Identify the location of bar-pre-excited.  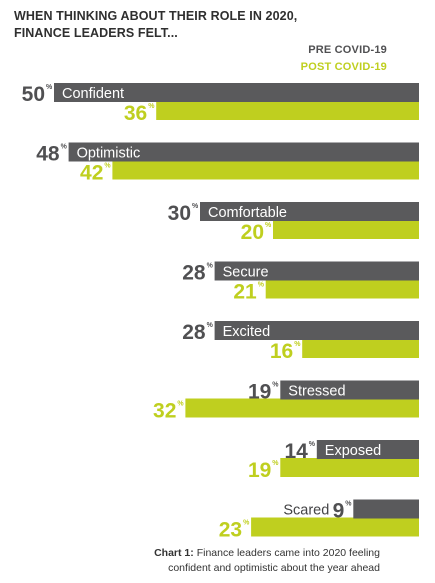
(316, 330).